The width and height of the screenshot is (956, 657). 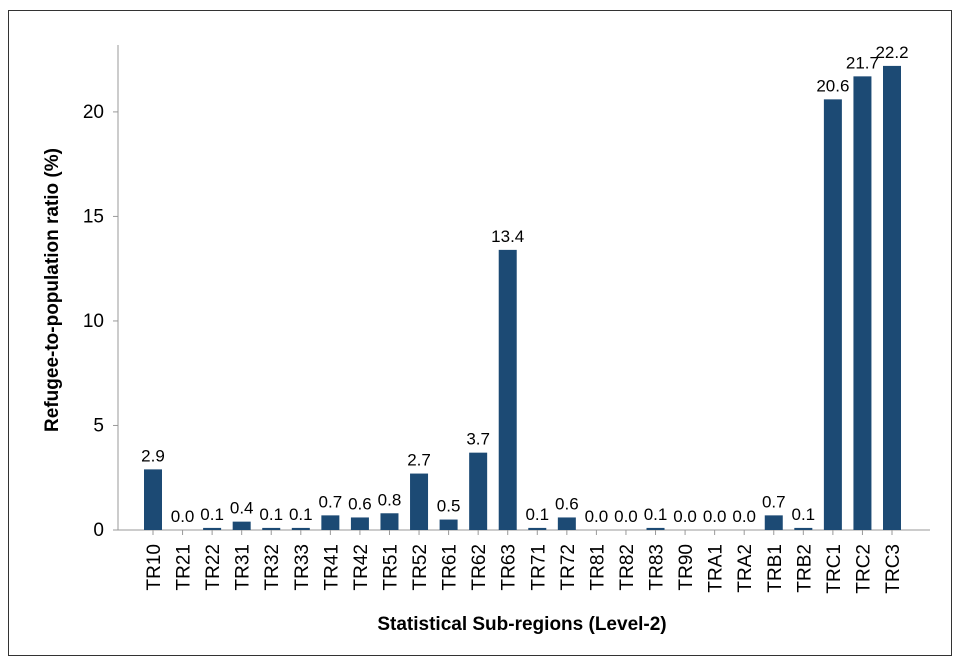 What do you see at coordinates (832, 85) in the screenshot?
I see `value-label: 20.6` at bounding box center [832, 85].